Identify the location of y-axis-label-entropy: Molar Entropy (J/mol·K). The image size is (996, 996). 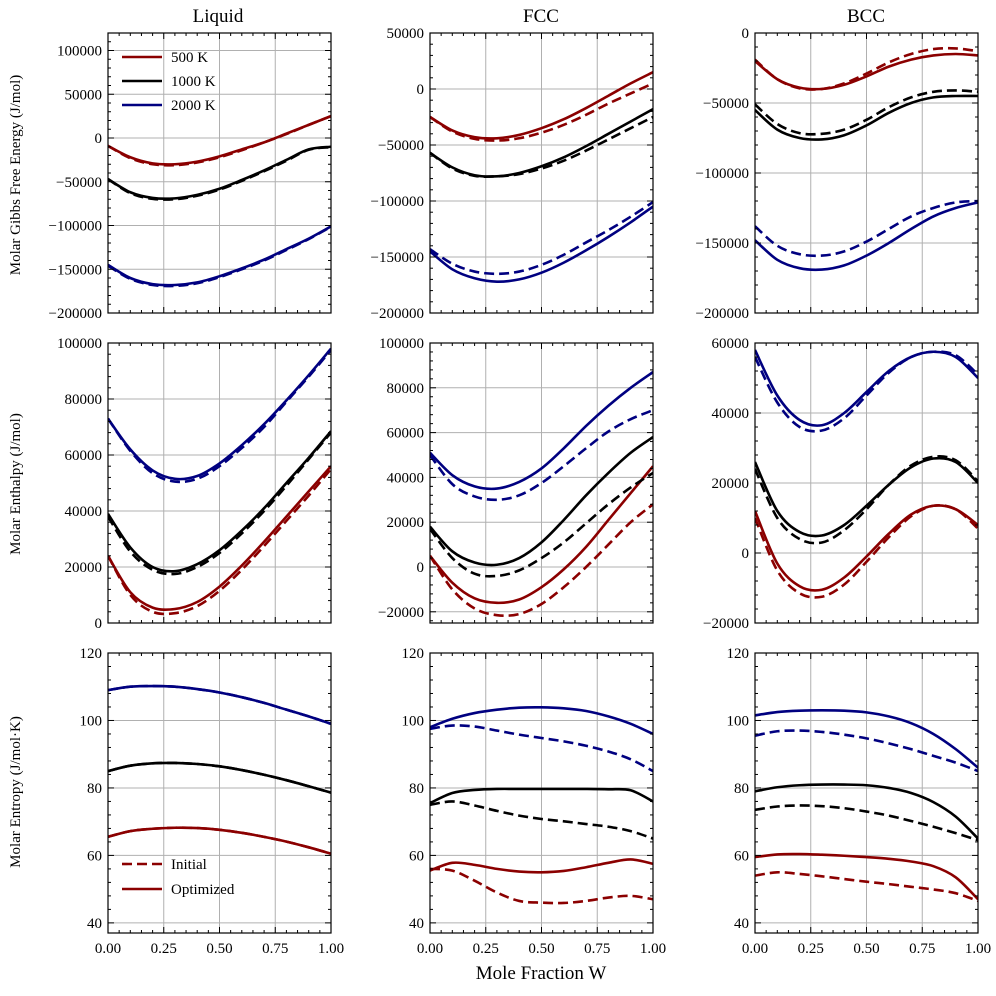
(16, 792).